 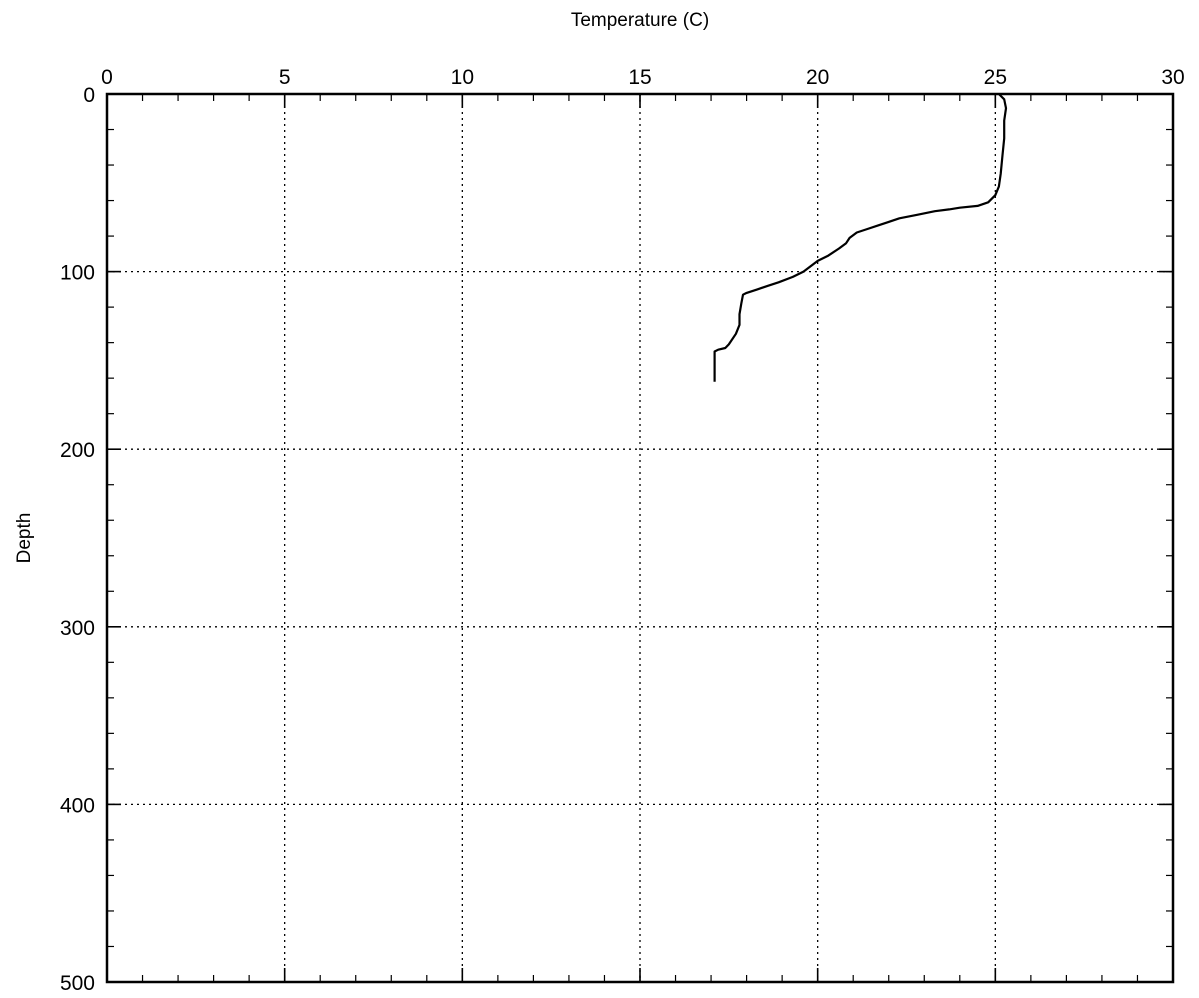 I want to click on x-tick-label: 10, so click(x=462, y=77).